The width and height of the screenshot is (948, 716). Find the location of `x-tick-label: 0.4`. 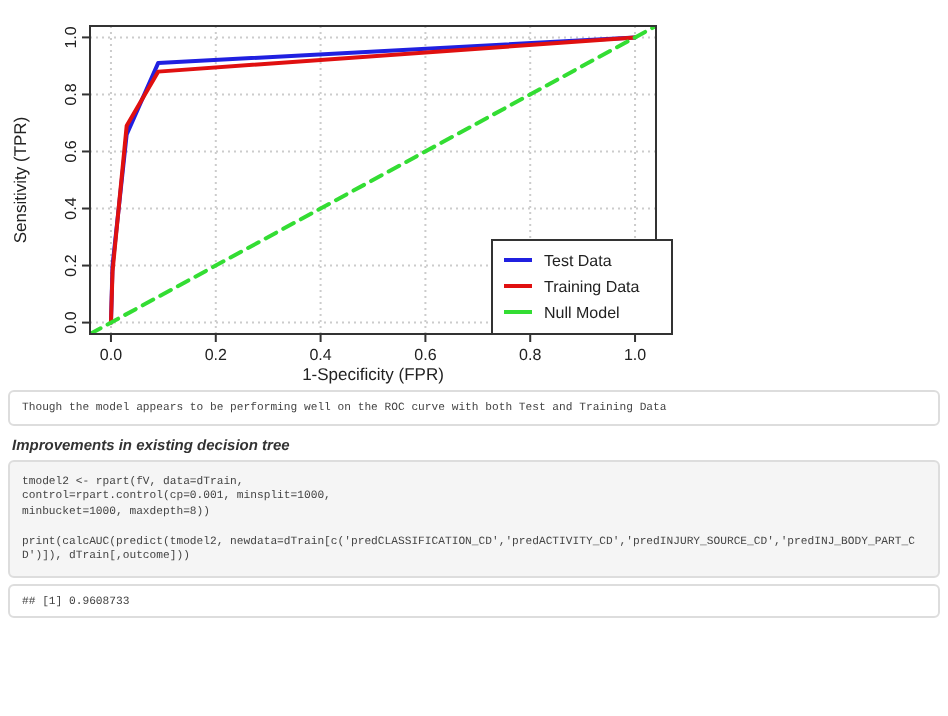

x-tick-label: 0.4 is located at coordinates (321, 355).